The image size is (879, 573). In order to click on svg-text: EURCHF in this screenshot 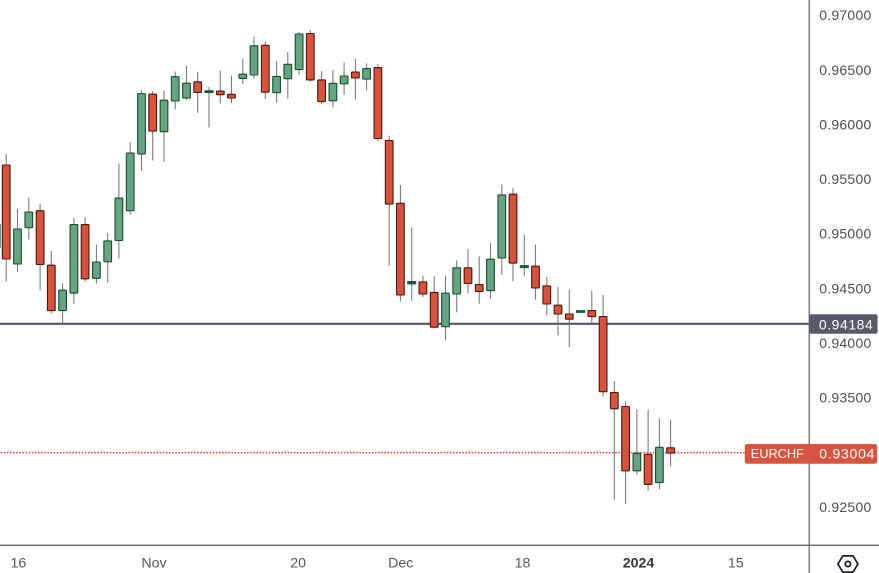, I will do `click(777, 453)`.